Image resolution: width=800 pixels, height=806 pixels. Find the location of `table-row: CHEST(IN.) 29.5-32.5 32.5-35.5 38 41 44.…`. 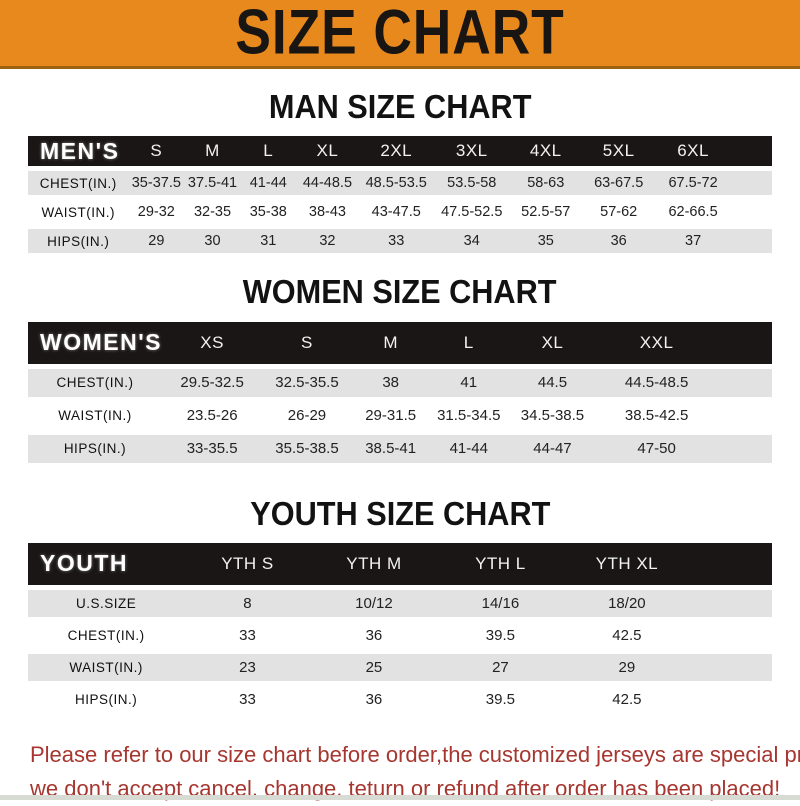

table-row: CHEST(IN.) 29.5-32.5 32.5-35.5 38 41 44.… is located at coordinates (400, 382).